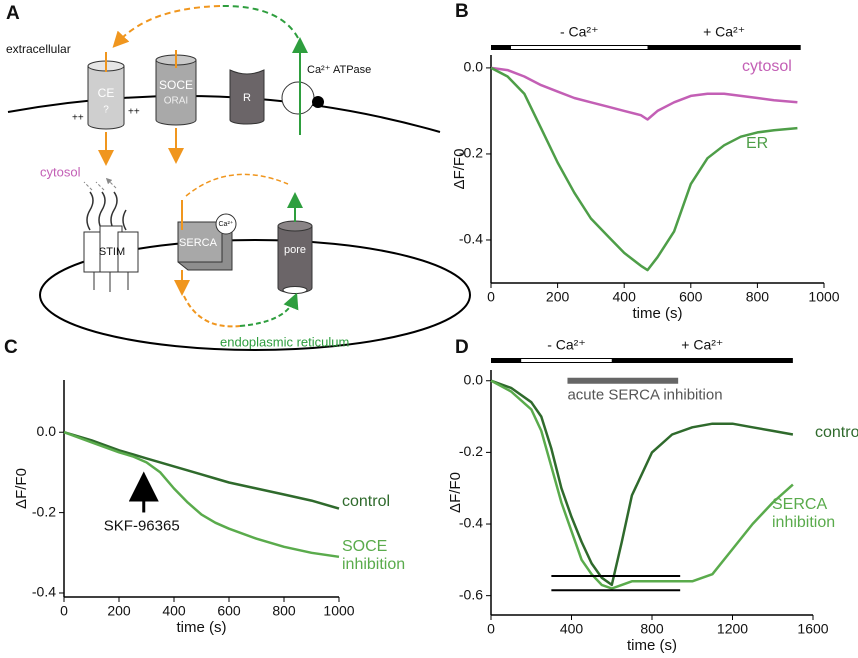 Image resolution: width=858 pixels, height=658 pixels. I want to click on label: extracellular, so click(38, 49).